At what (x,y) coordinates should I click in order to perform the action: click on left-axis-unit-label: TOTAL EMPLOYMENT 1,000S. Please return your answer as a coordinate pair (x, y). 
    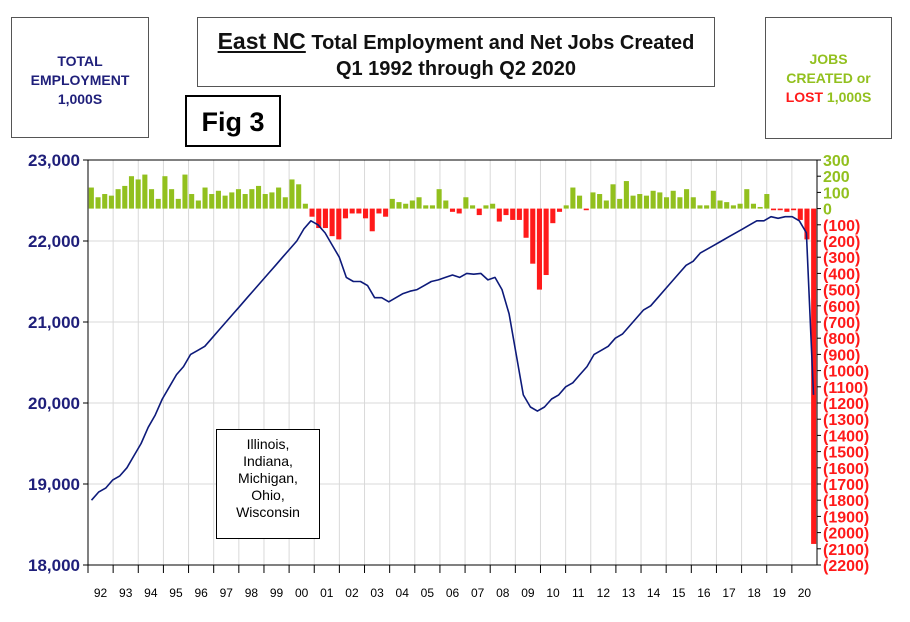
    Looking at the image, I should click on (80, 77).